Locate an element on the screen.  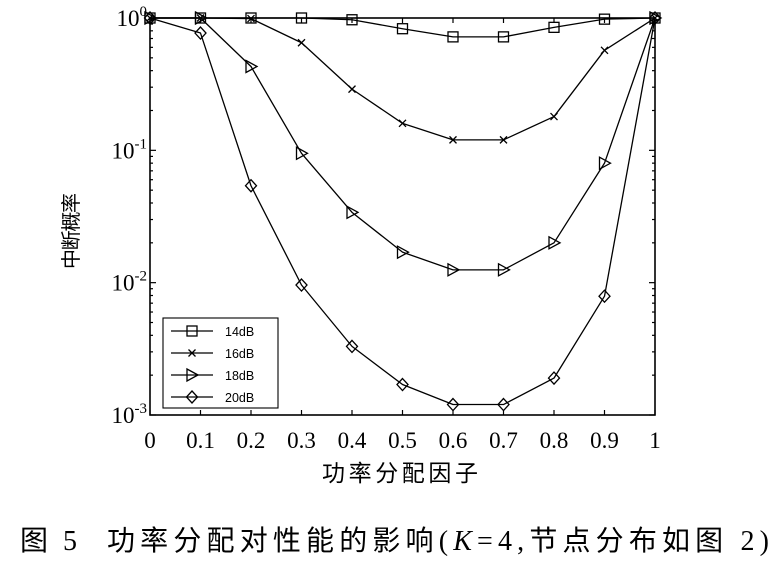
y-tick-label-exponent: 0 is located at coordinates (144, 12).